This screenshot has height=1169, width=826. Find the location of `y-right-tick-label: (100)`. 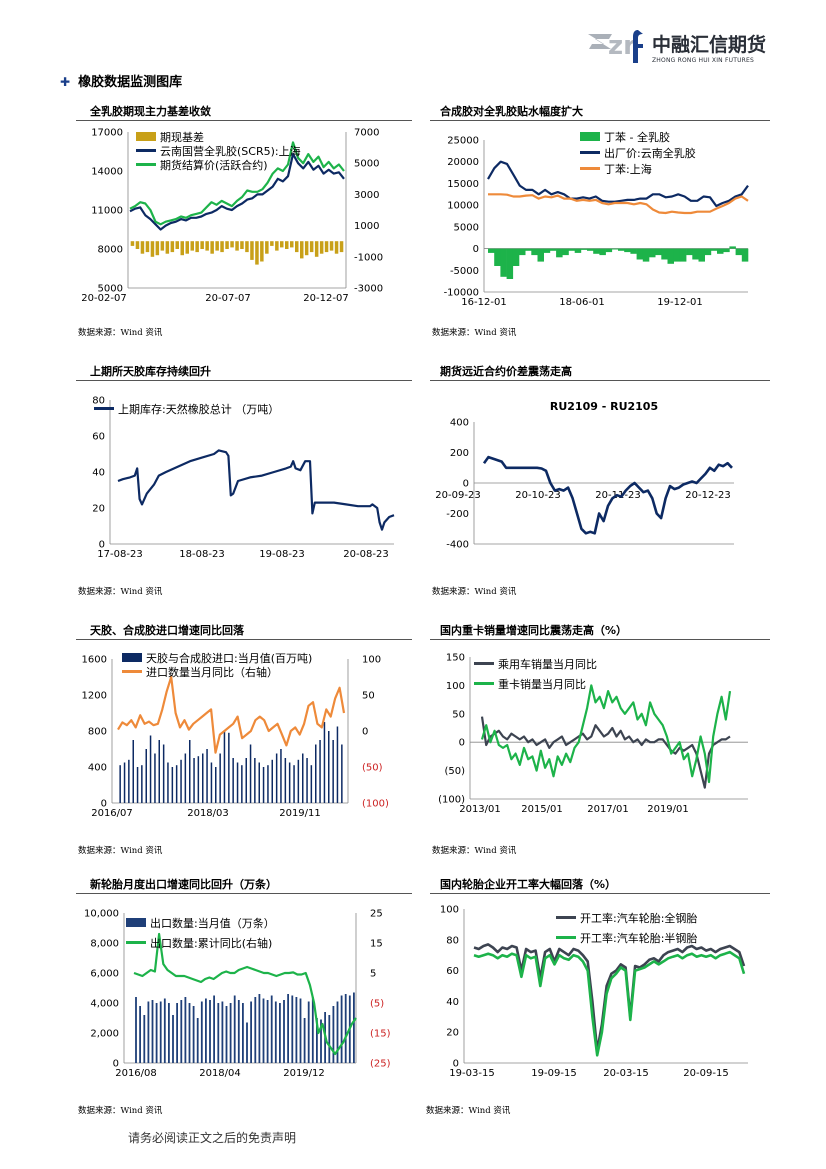

y-right-tick-label: (100) is located at coordinates (375, 804).